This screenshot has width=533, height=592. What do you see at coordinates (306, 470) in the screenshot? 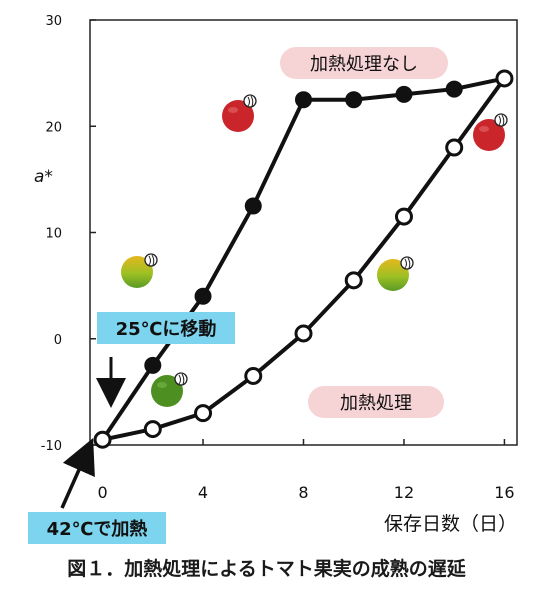
I see `x-axis: 0 4 8 12 16` at bounding box center [306, 470].